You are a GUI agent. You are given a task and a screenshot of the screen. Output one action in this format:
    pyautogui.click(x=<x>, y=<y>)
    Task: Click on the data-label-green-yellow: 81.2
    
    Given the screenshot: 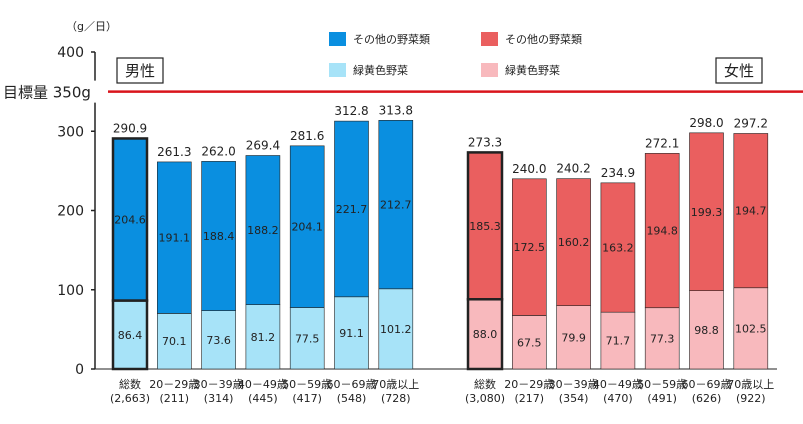 What is the action you would take?
    pyautogui.click(x=263, y=337)
    